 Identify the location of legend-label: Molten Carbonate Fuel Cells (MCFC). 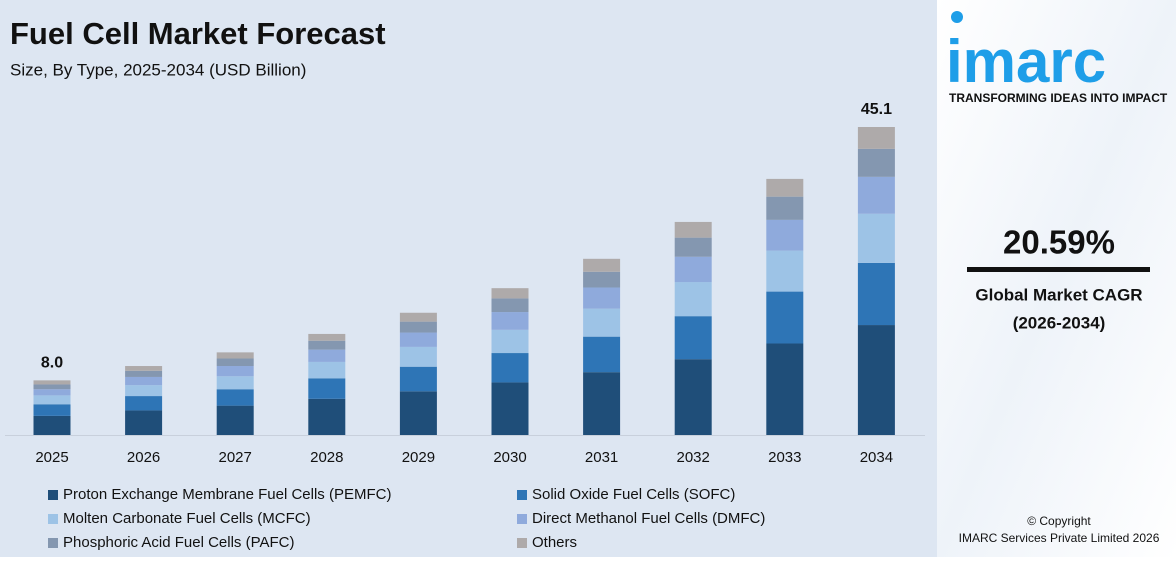
(187, 518).